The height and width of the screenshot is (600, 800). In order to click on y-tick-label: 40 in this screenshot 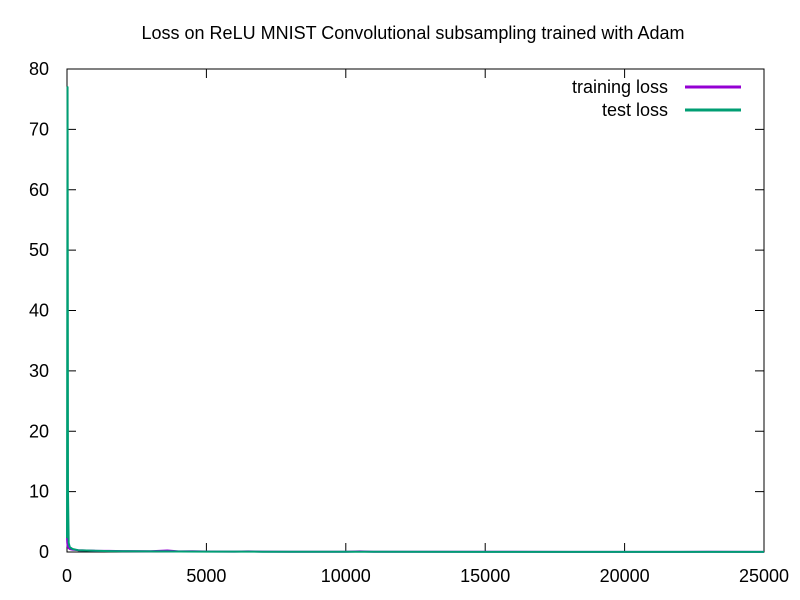, I will do `click(39, 311)`.